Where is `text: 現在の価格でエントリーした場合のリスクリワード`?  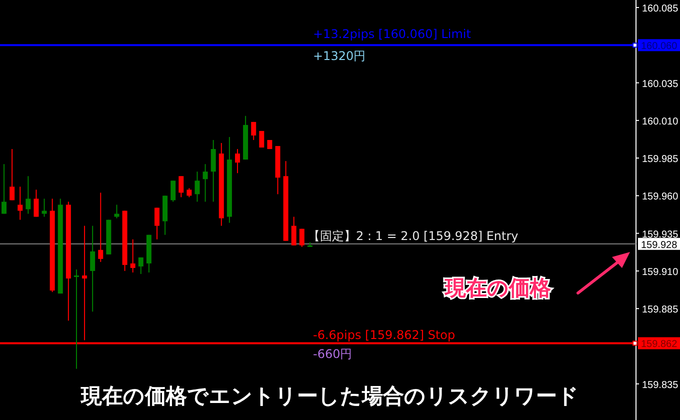 text: 現在の価格でエントリーした場合のリスクリワード is located at coordinates (329, 396).